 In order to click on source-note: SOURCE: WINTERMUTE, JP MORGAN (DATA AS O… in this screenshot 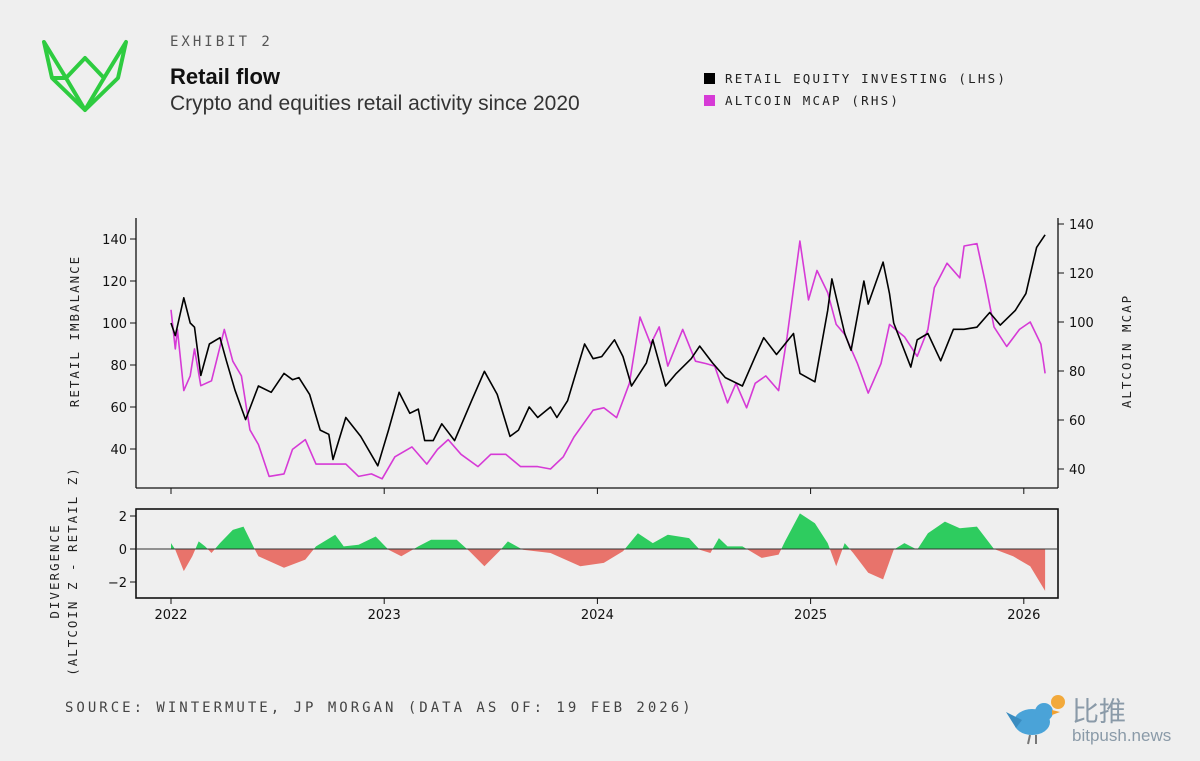, I will do `click(379, 708)`.